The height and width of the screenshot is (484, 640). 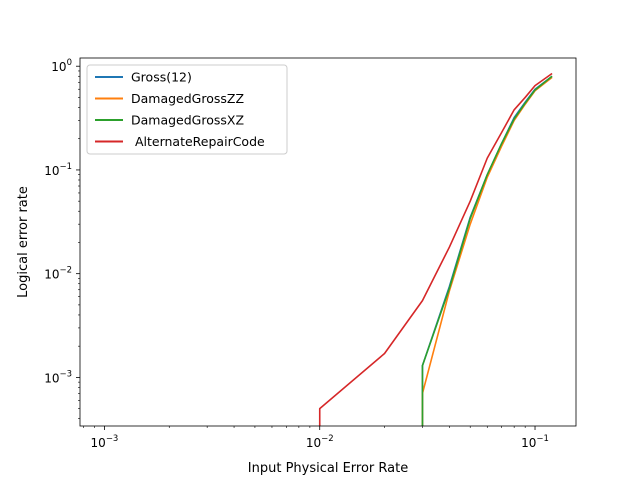 What do you see at coordinates (58, 377) in the screenshot?
I see `y-tick-label: 10⁻³` at bounding box center [58, 377].